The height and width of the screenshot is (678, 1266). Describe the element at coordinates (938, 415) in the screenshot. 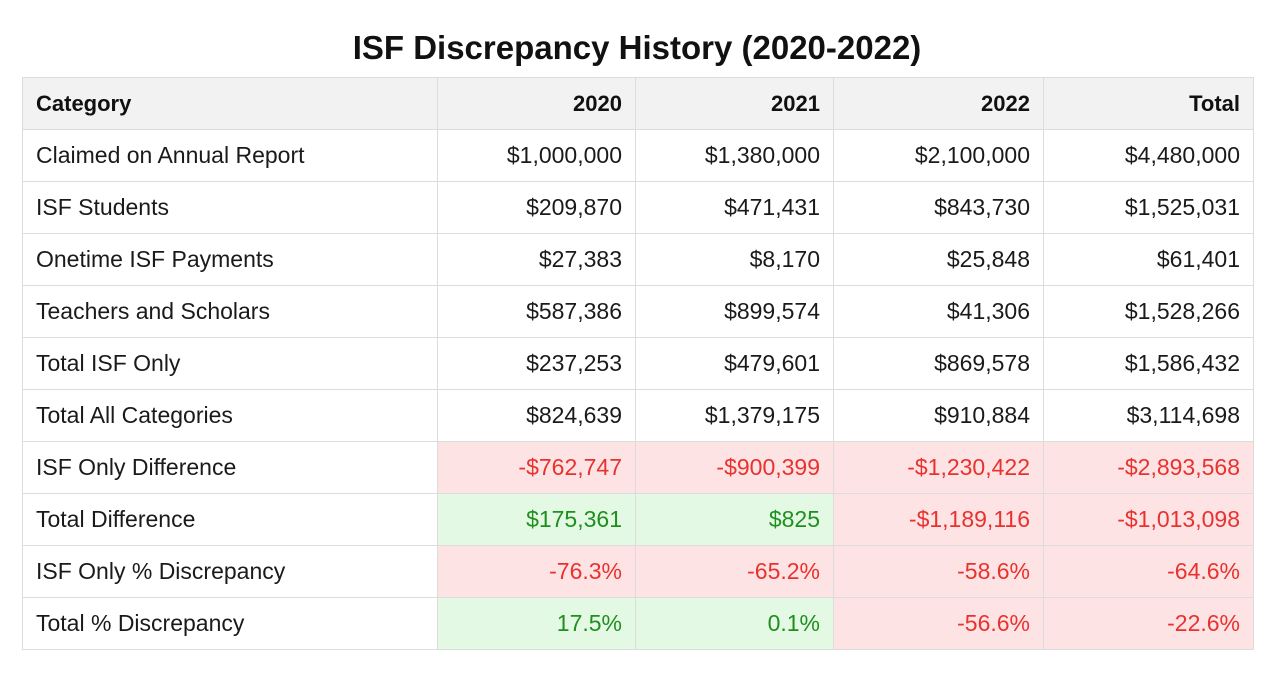

I see `value-cell-2022: $910,884` at that location.